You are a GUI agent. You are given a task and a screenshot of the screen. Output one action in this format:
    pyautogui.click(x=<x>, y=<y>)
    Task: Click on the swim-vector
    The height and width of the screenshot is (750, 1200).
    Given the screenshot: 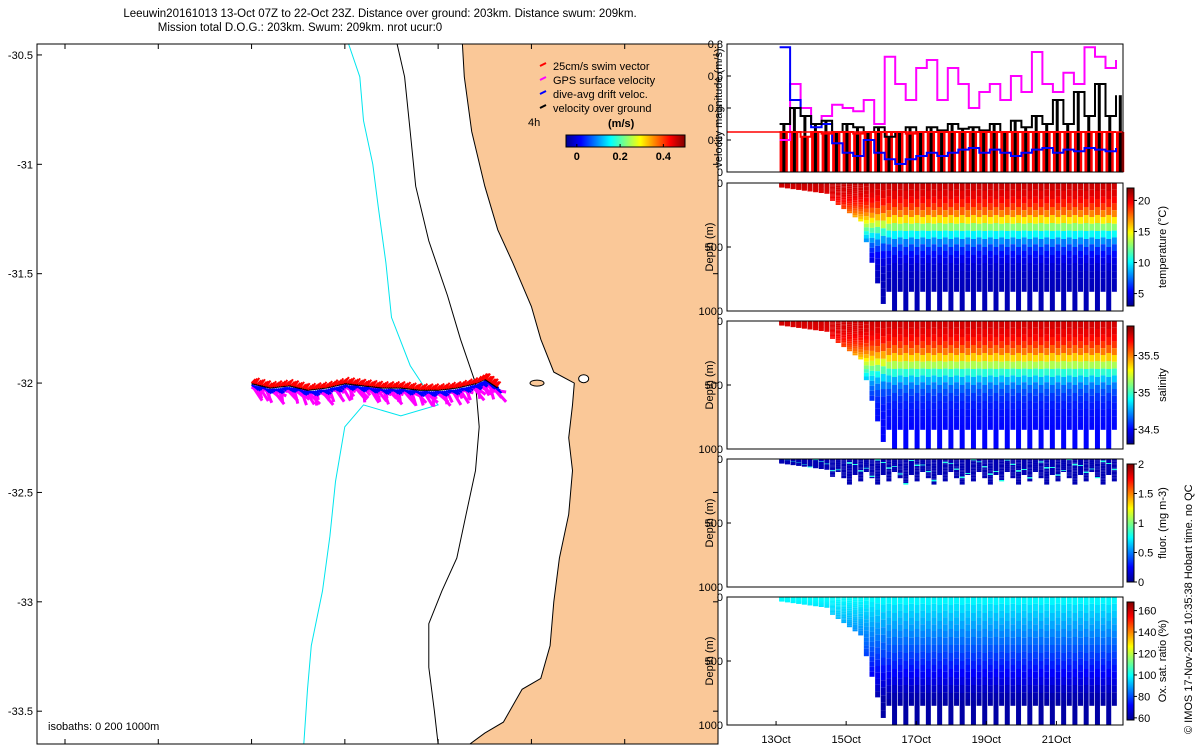 What is the action you would take?
    pyautogui.click(x=486, y=376)
    